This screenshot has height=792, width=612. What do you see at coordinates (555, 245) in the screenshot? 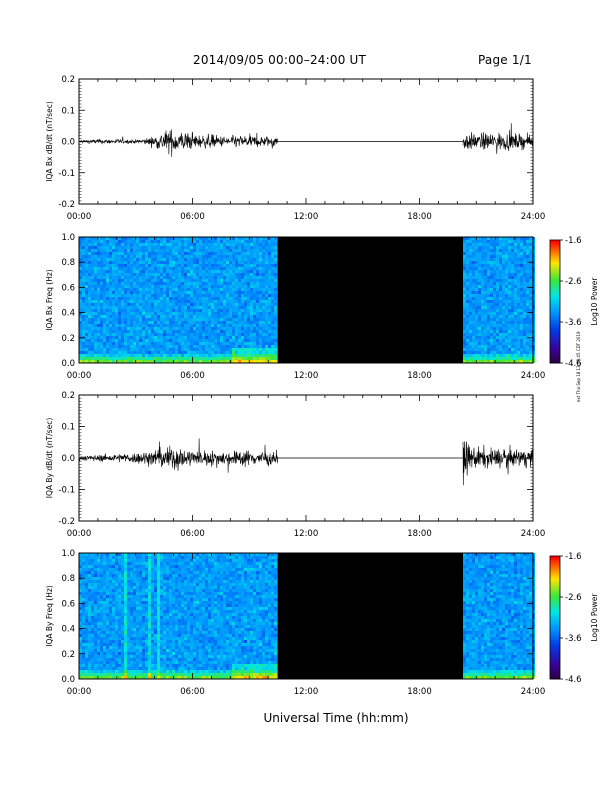
I see `colorbar-cell` at bounding box center [555, 245].